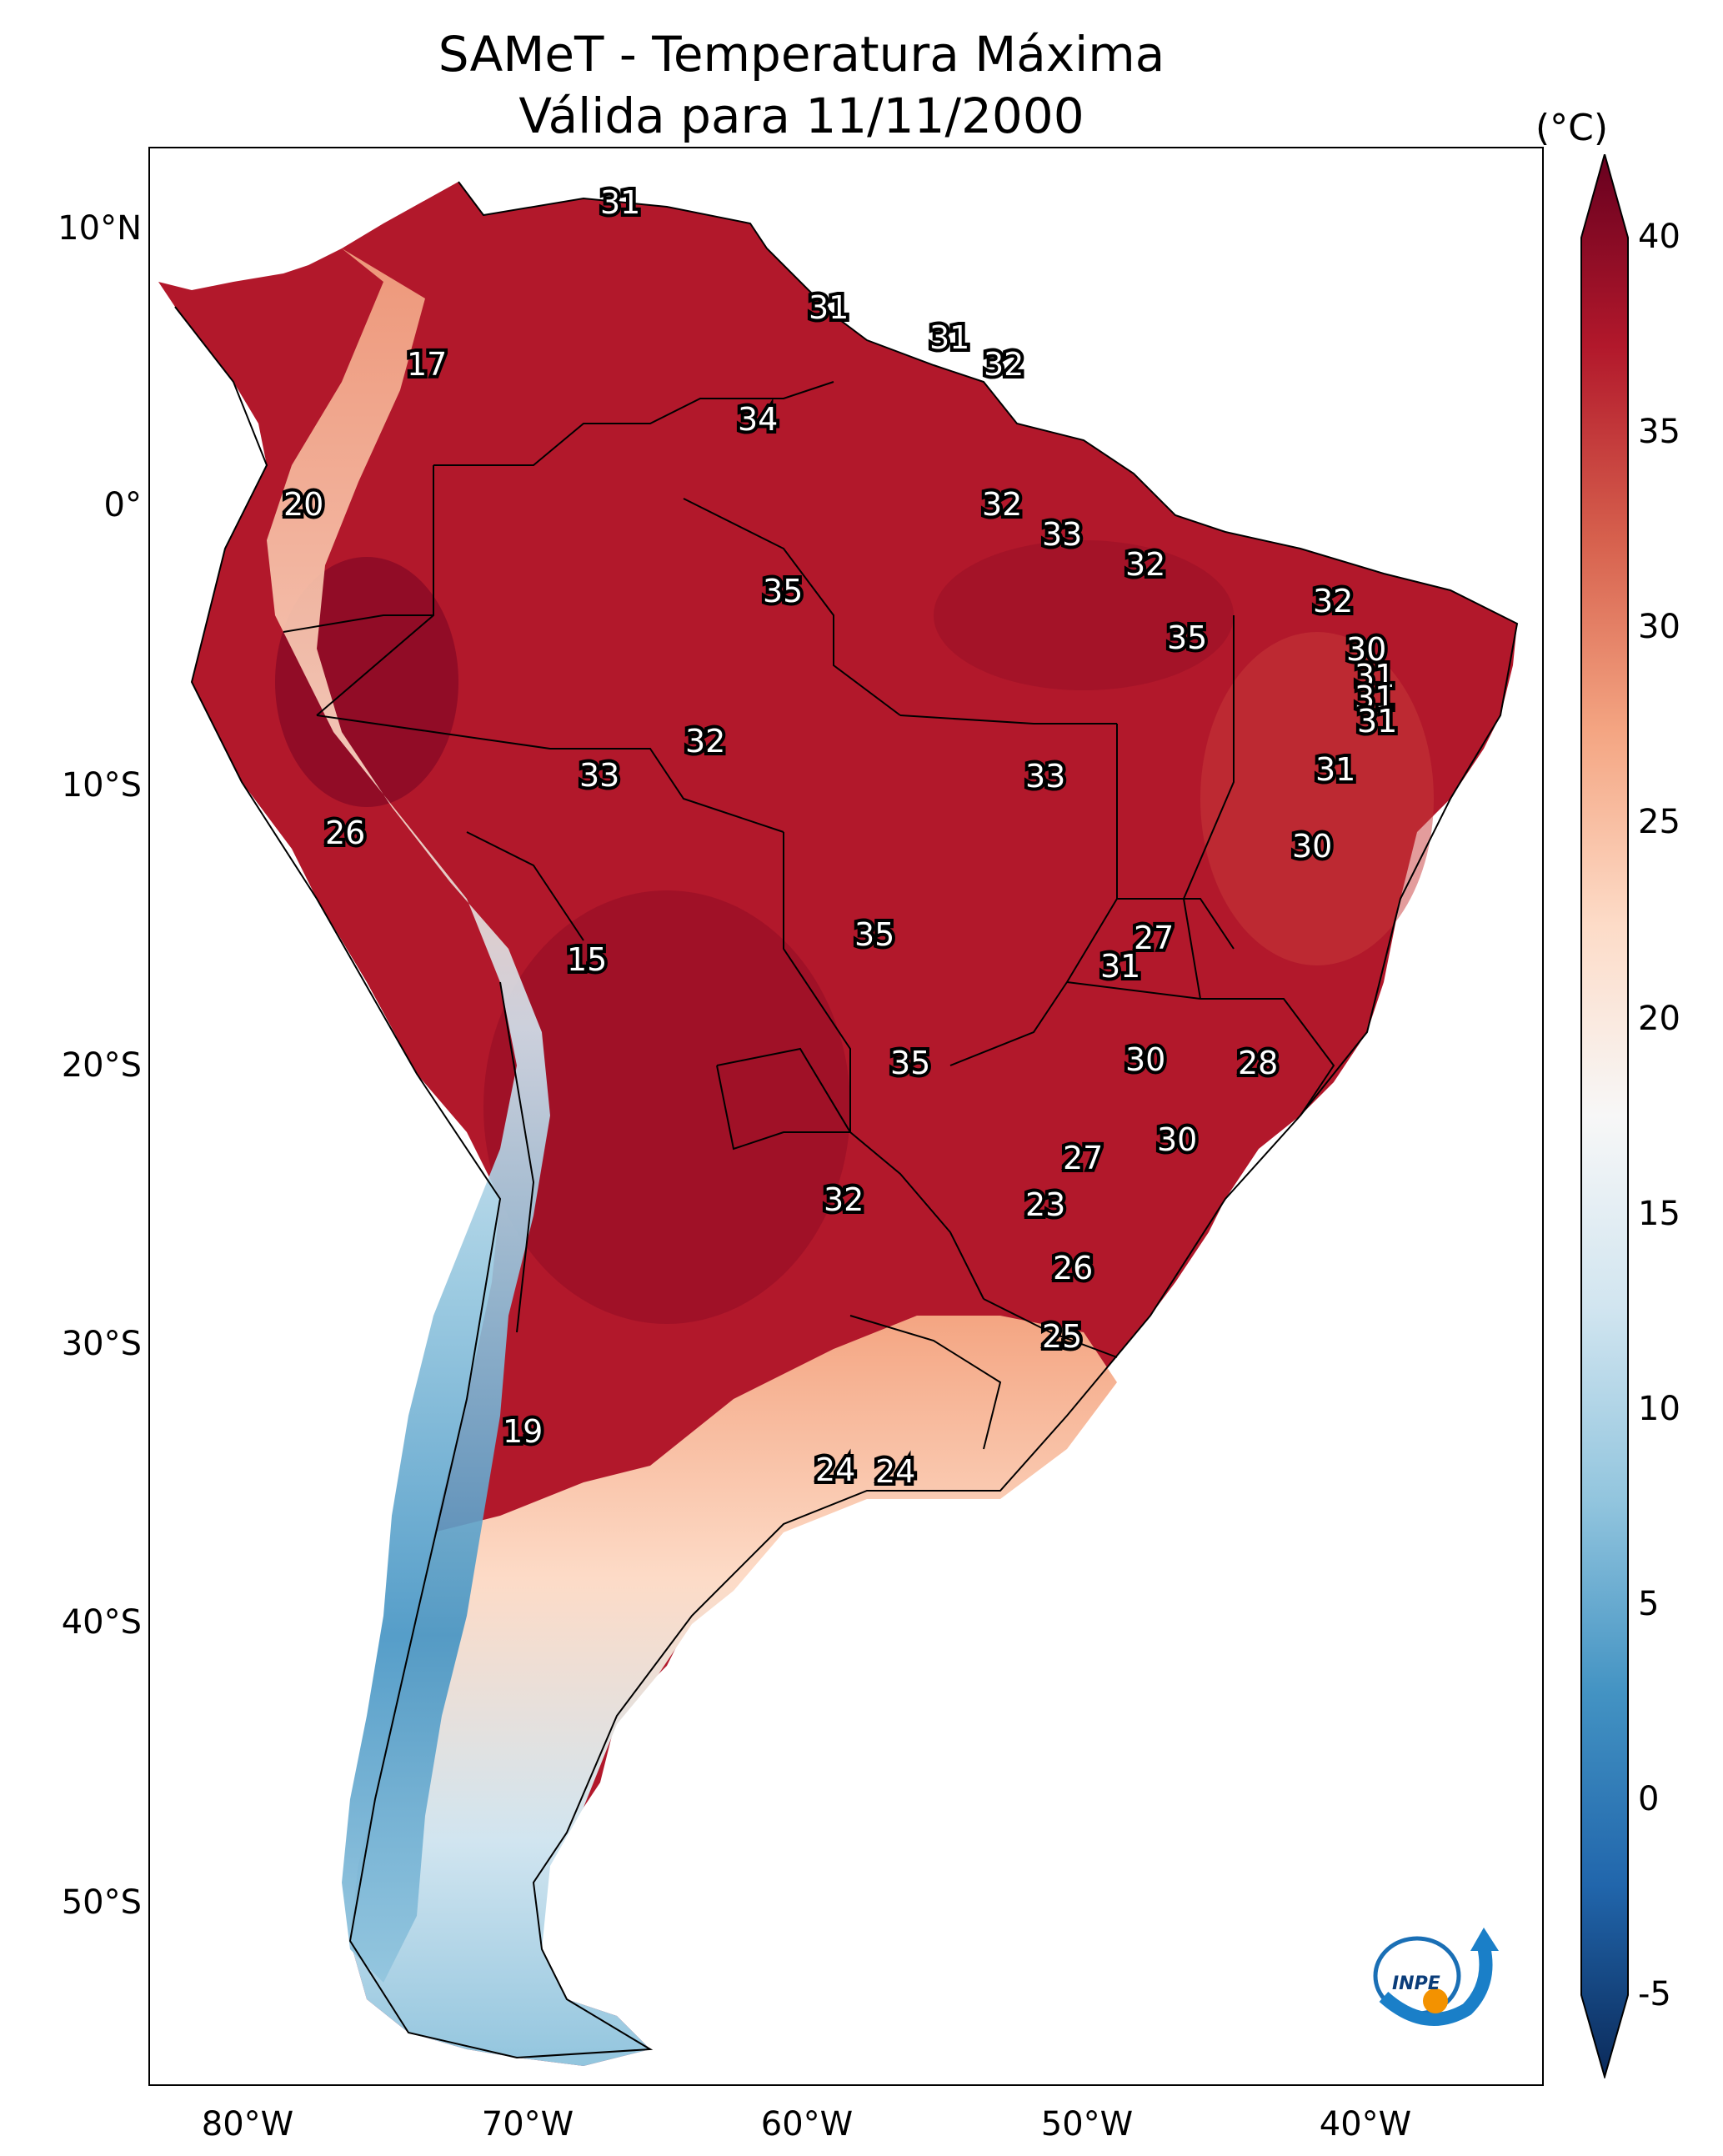 This screenshot has width=1723, height=2156. Describe the element at coordinates (101, 1065) in the screenshot. I see `lat-label-20s: 20°S` at that location.